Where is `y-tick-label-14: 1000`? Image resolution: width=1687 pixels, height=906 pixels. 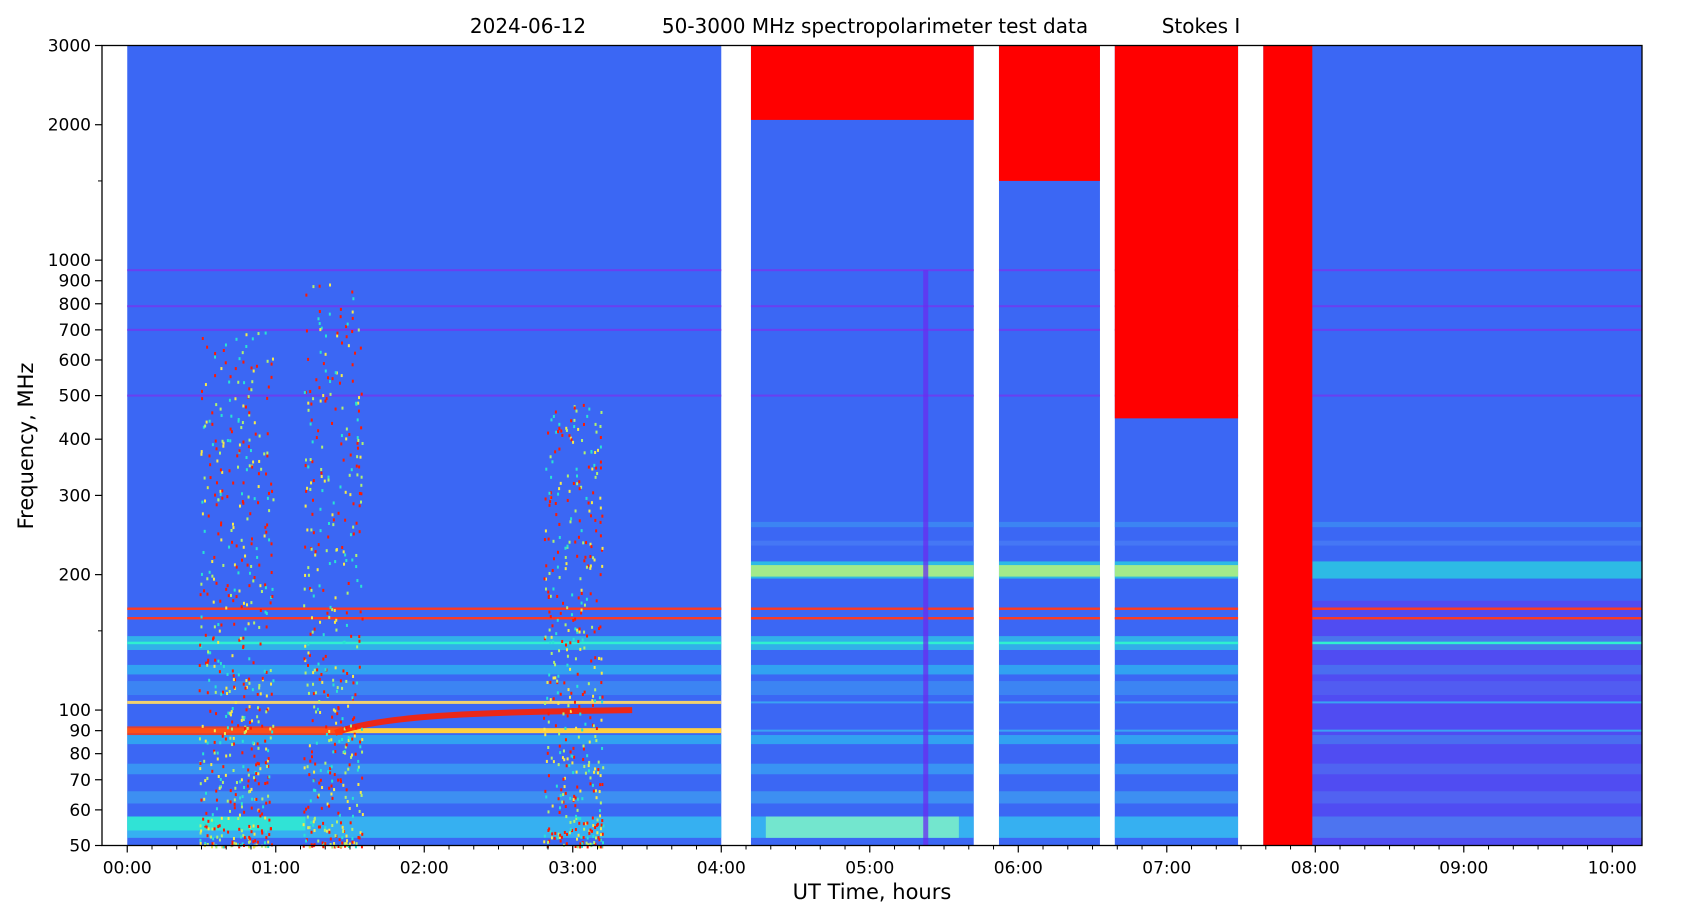 y-tick-label-14: 1000 is located at coordinates (69, 261).